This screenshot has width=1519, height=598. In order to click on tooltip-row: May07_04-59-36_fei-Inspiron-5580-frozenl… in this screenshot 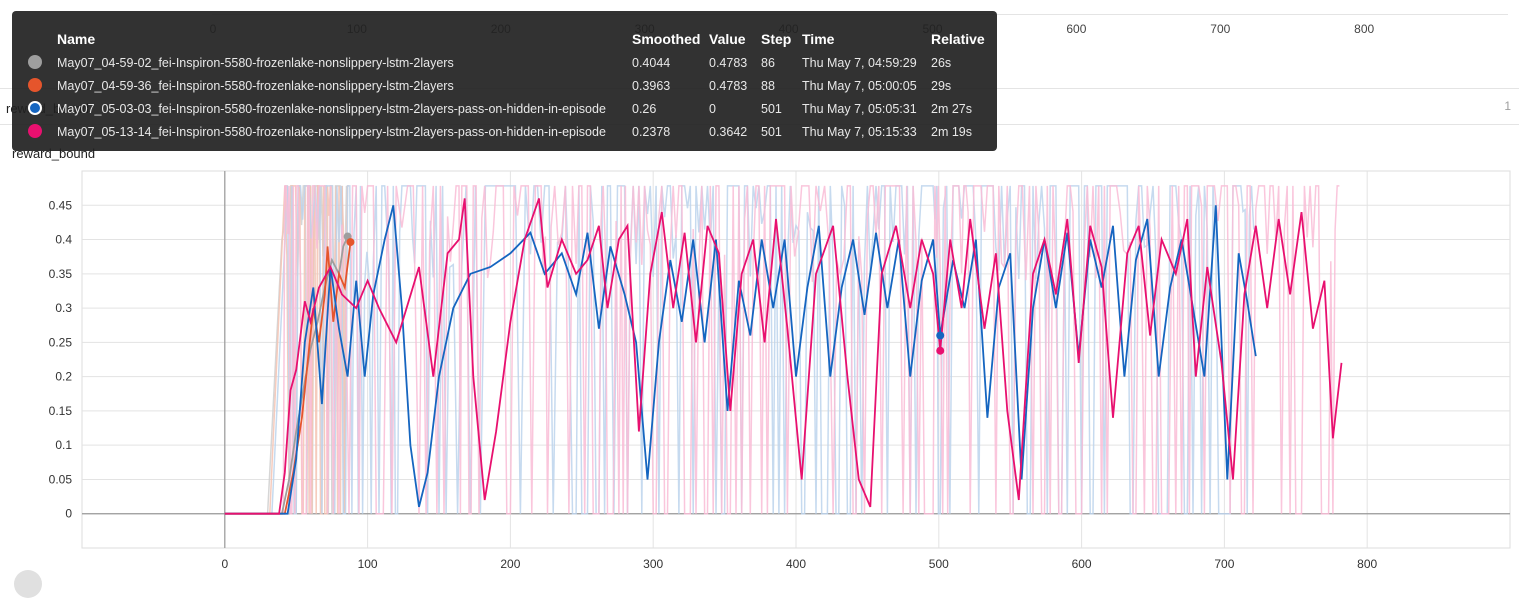, I will do `click(504, 87)`.